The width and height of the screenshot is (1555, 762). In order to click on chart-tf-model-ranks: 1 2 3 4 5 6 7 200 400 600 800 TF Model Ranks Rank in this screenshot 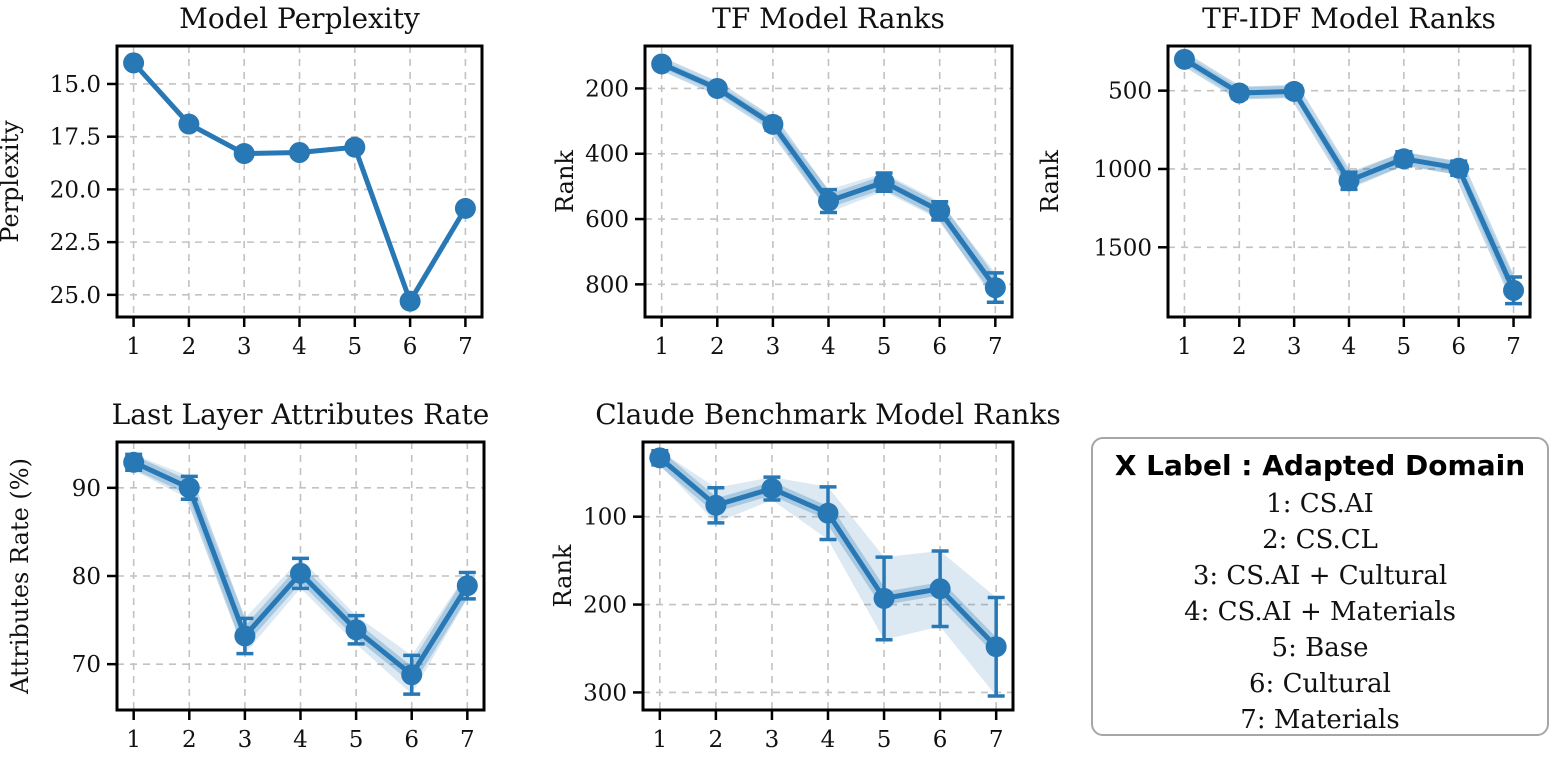, I will do `click(782, 181)`.